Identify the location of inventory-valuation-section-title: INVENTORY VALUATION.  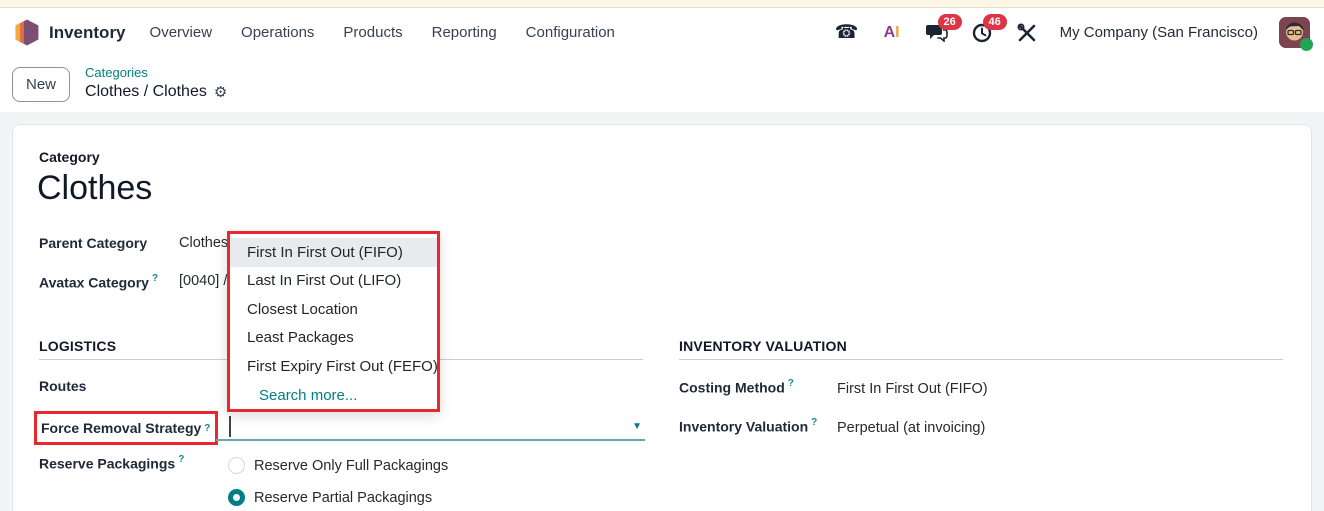
(763, 346).